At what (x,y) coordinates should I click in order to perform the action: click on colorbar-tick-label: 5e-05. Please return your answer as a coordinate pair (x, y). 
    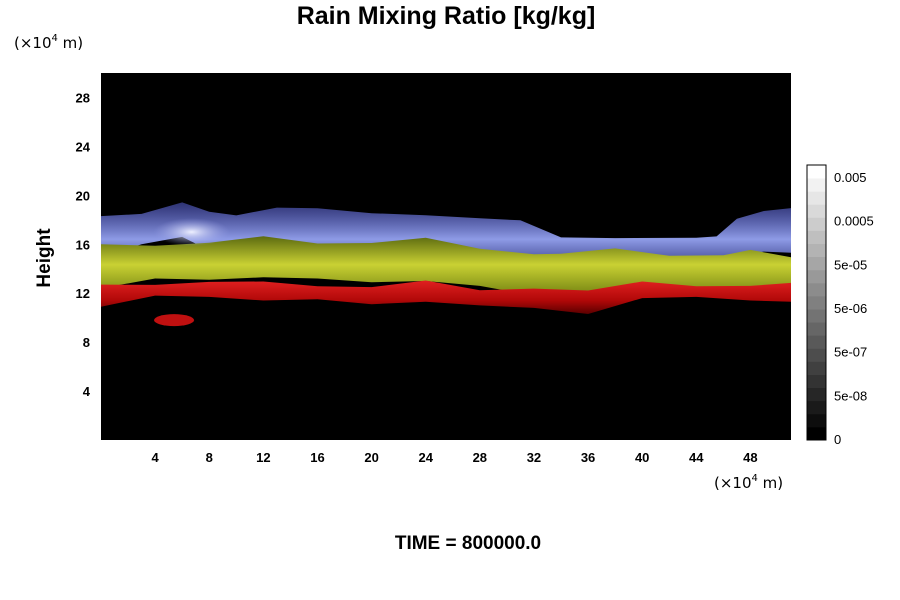
    Looking at the image, I should click on (850, 264).